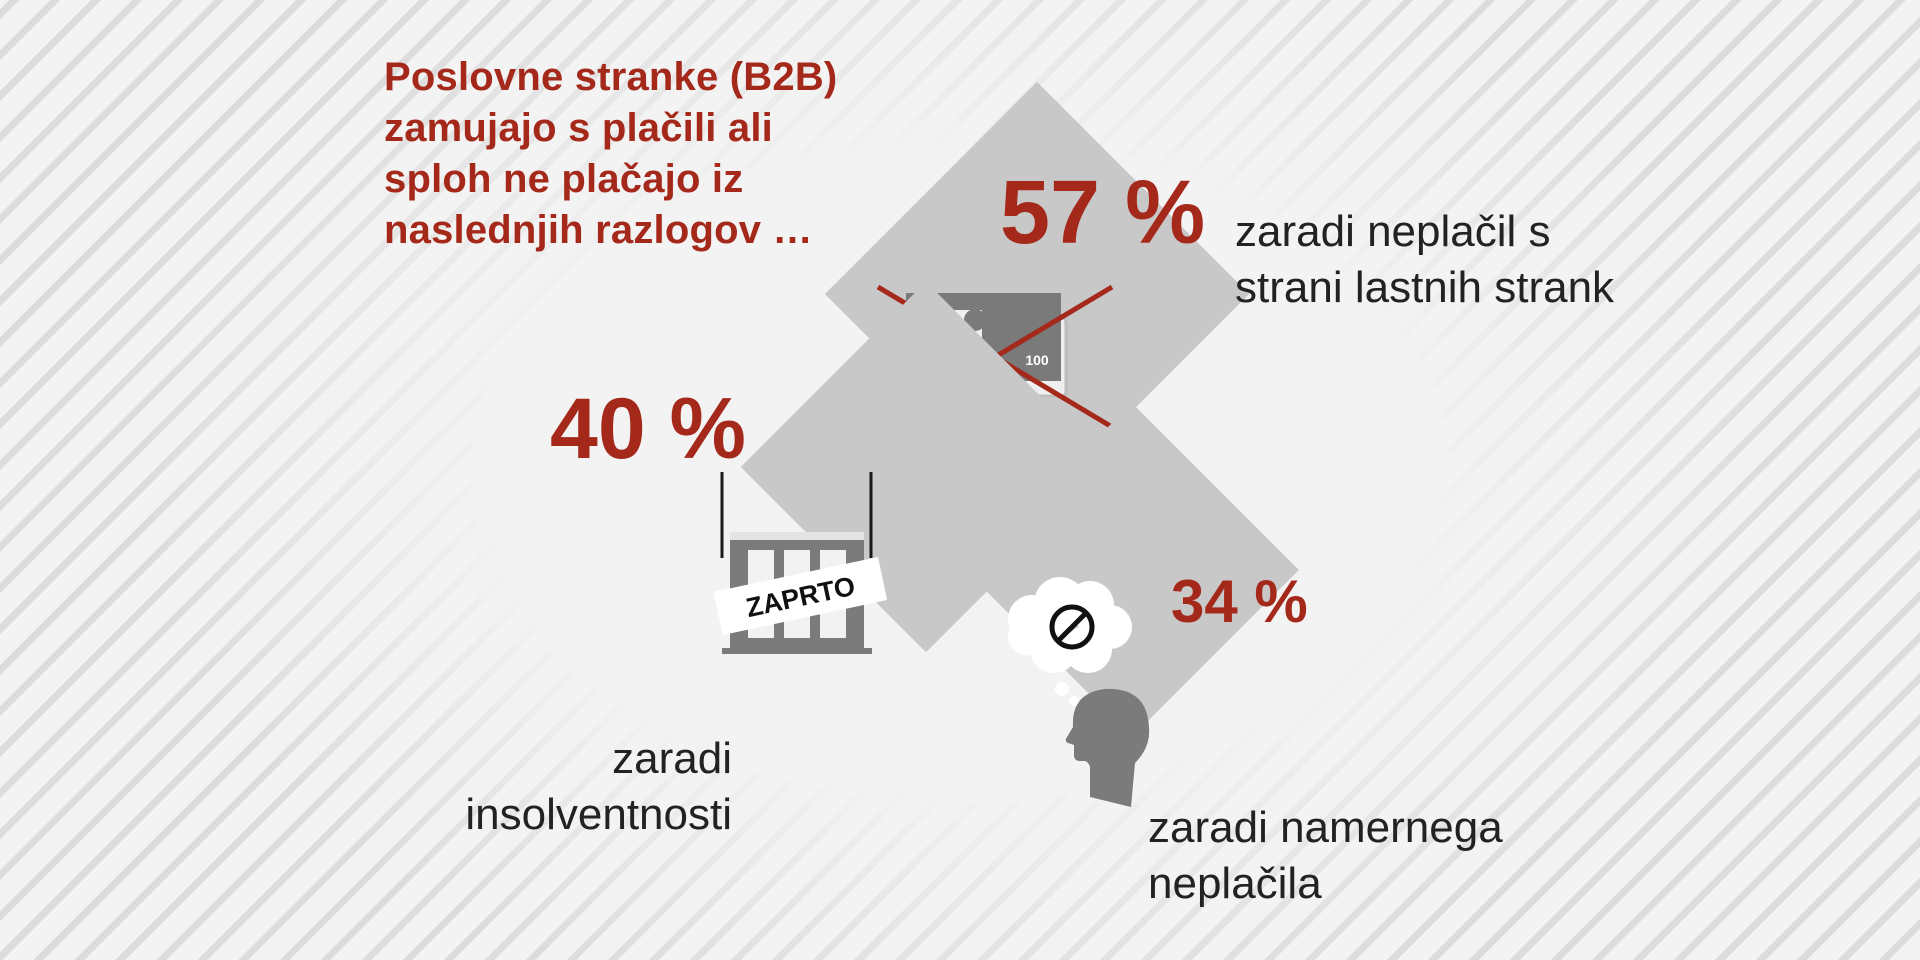 This screenshot has height=960, width=1920. What do you see at coordinates (1425, 259) in the screenshot?
I see `description-unpaid-customers: zaradi neplačil s strani lastnih strank` at bounding box center [1425, 259].